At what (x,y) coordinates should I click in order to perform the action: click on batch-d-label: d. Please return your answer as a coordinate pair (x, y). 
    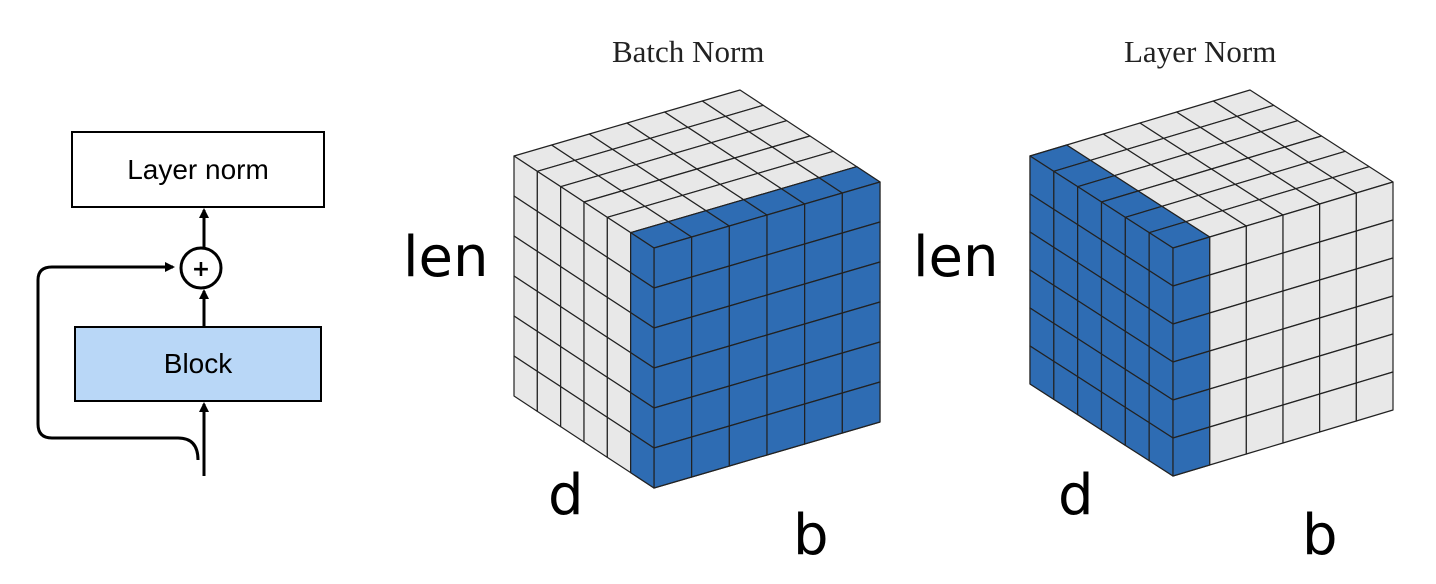
    Looking at the image, I should click on (566, 495).